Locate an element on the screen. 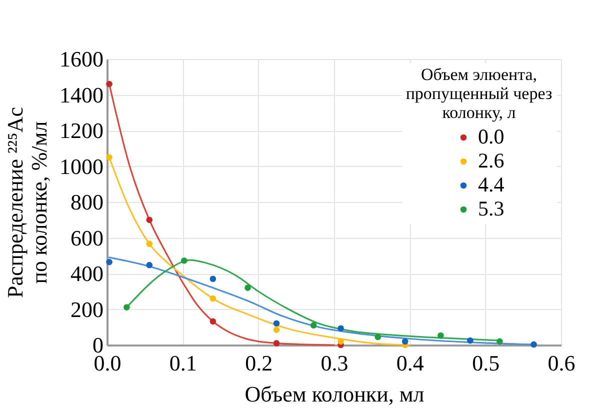 This screenshot has height=409, width=589. legend-label: 0.0 is located at coordinates (491, 136).